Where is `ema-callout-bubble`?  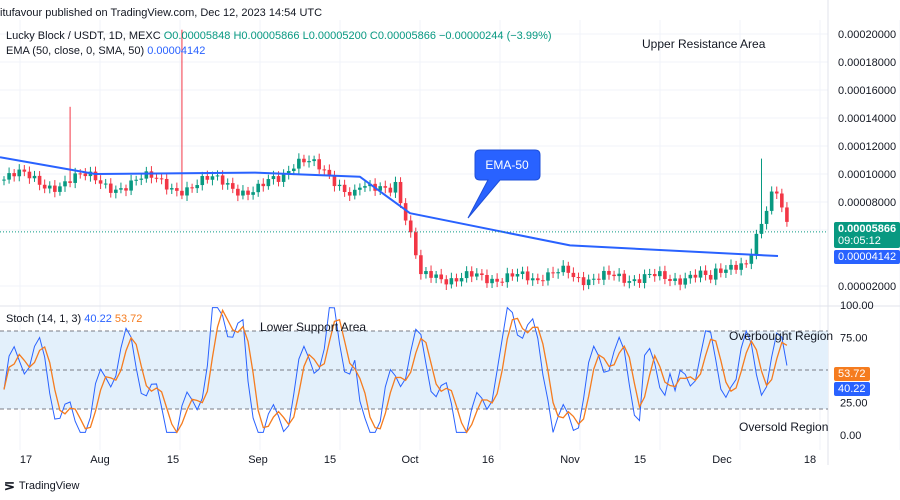
ema-callout-bubble is located at coordinates (504, 184).